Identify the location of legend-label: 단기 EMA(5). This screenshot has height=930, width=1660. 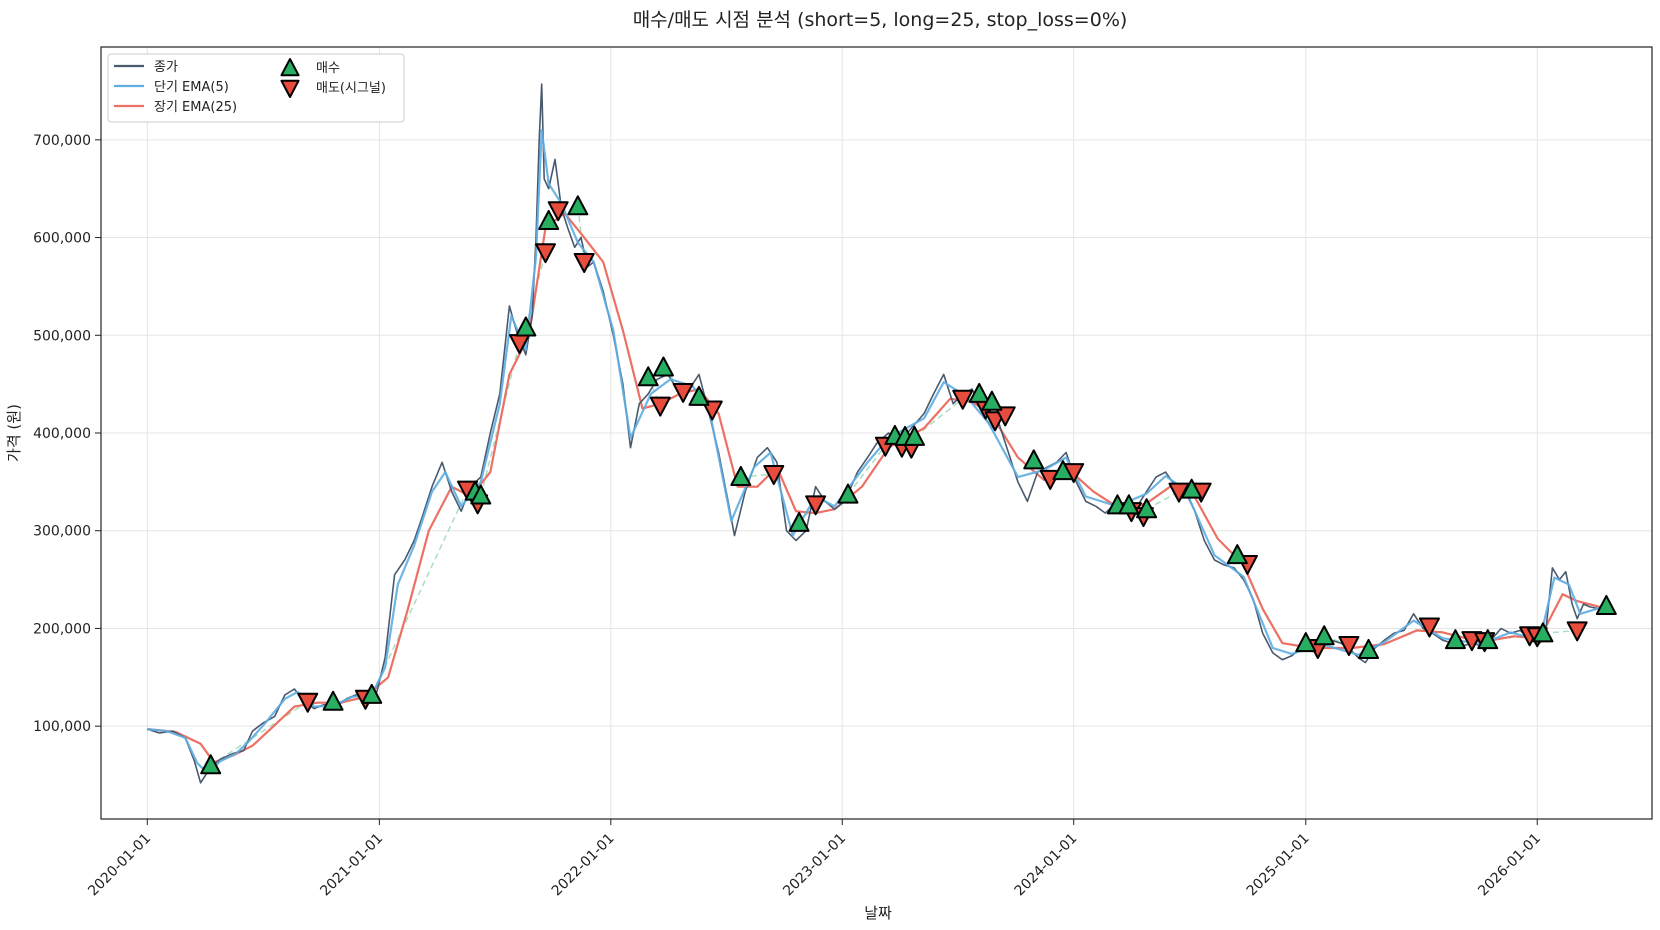
(191, 87).